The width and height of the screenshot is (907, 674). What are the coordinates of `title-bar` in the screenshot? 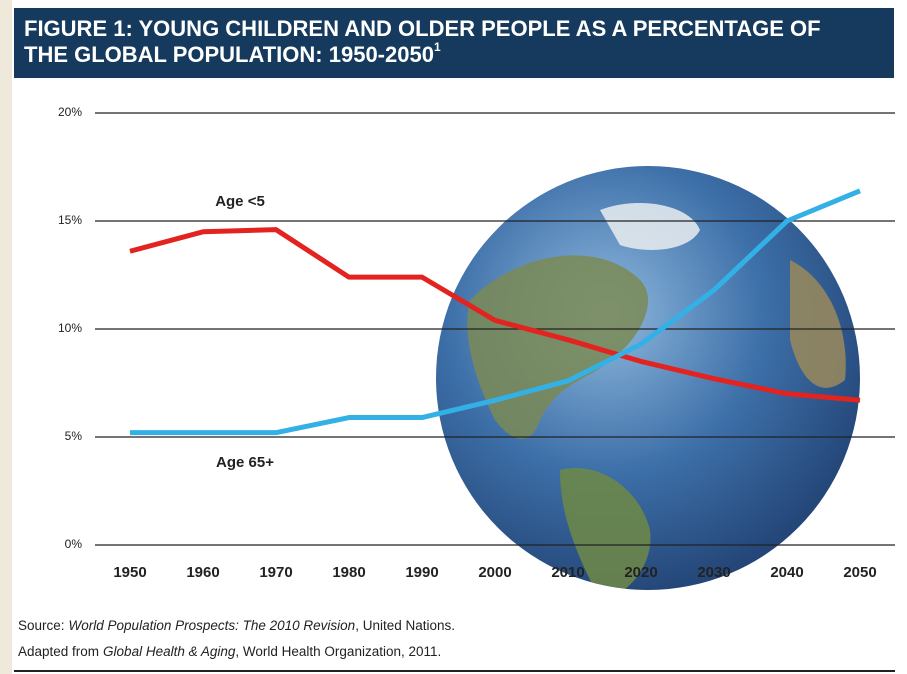 It's located at (454, 43).